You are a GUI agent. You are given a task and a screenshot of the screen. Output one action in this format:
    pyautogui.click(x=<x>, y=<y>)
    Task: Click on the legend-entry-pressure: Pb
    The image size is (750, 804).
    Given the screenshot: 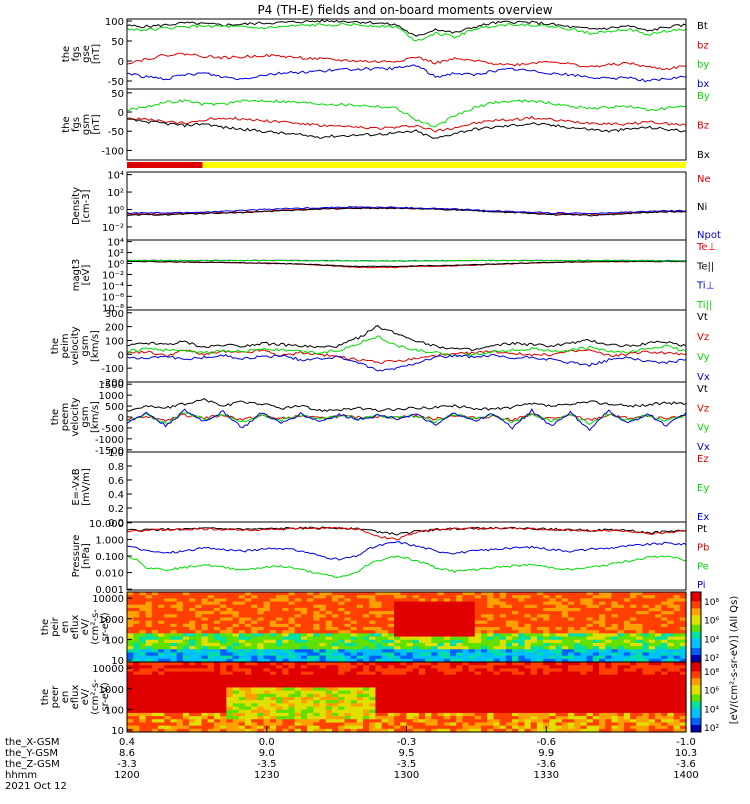 What is the action you would take?
    pyautogui.click(x=703, y=548)
    